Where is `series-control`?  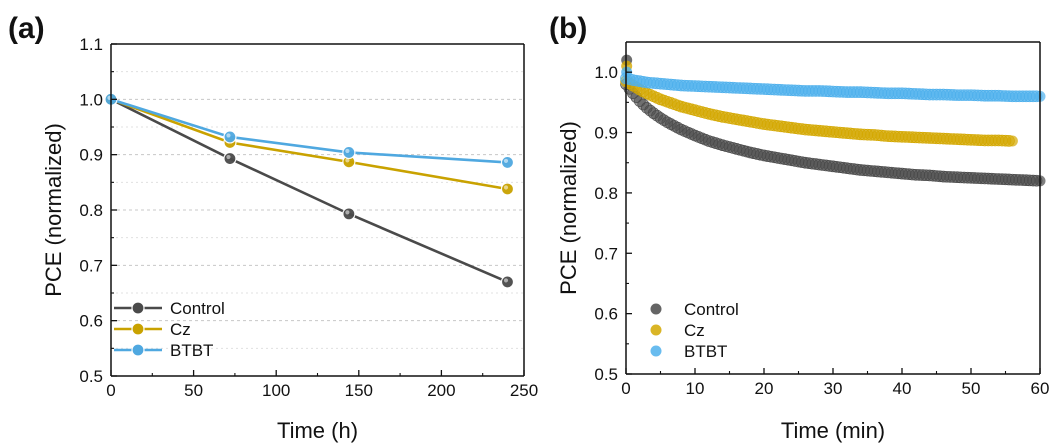
series-control is located at coordinates (833, 132).